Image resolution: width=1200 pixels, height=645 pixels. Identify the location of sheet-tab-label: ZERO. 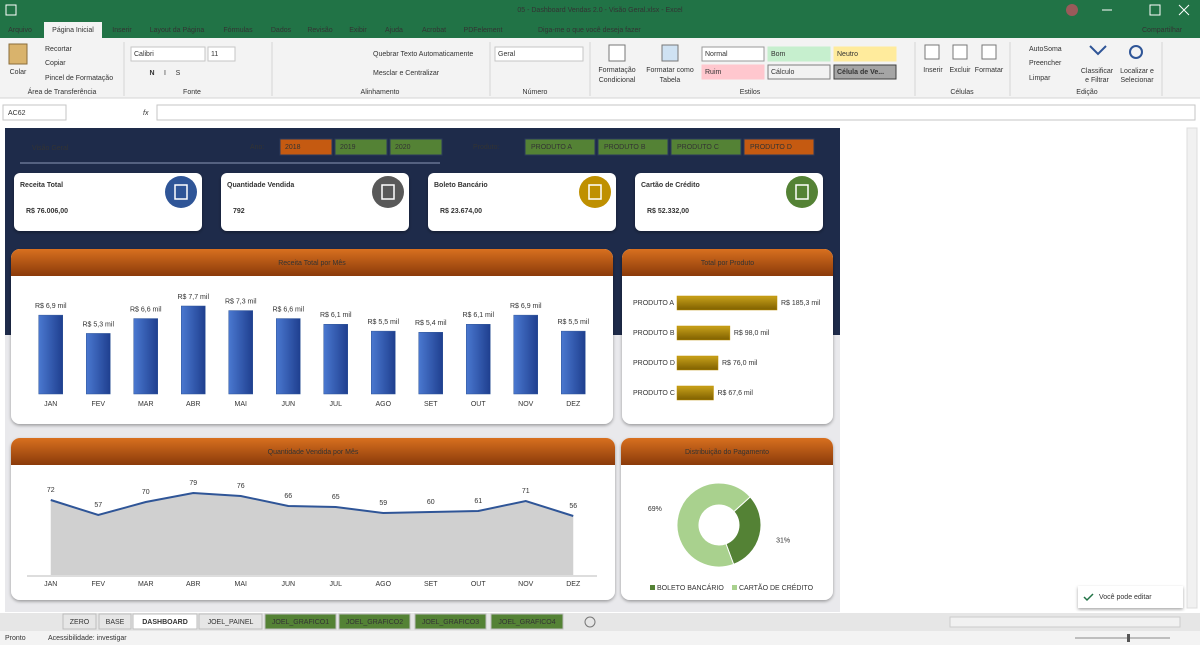
(80, 622).